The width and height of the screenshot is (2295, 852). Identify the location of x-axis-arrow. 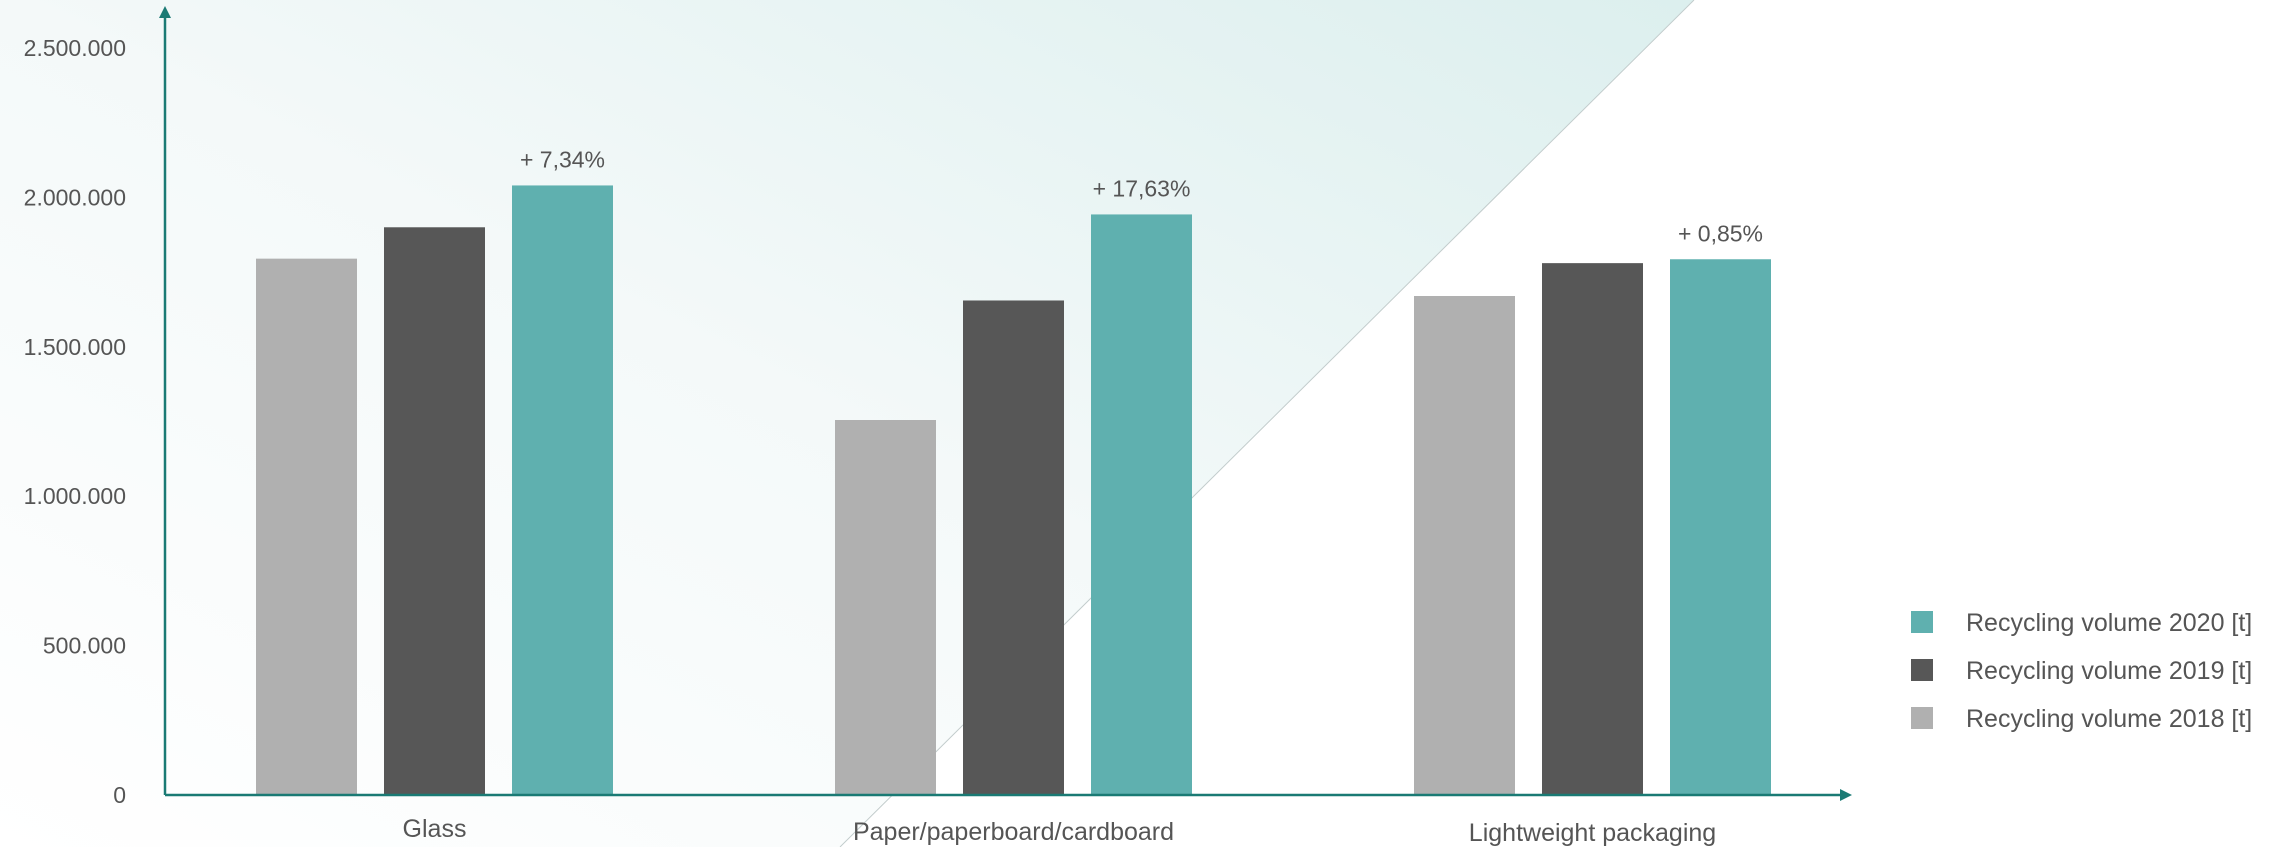
(1846, 795).